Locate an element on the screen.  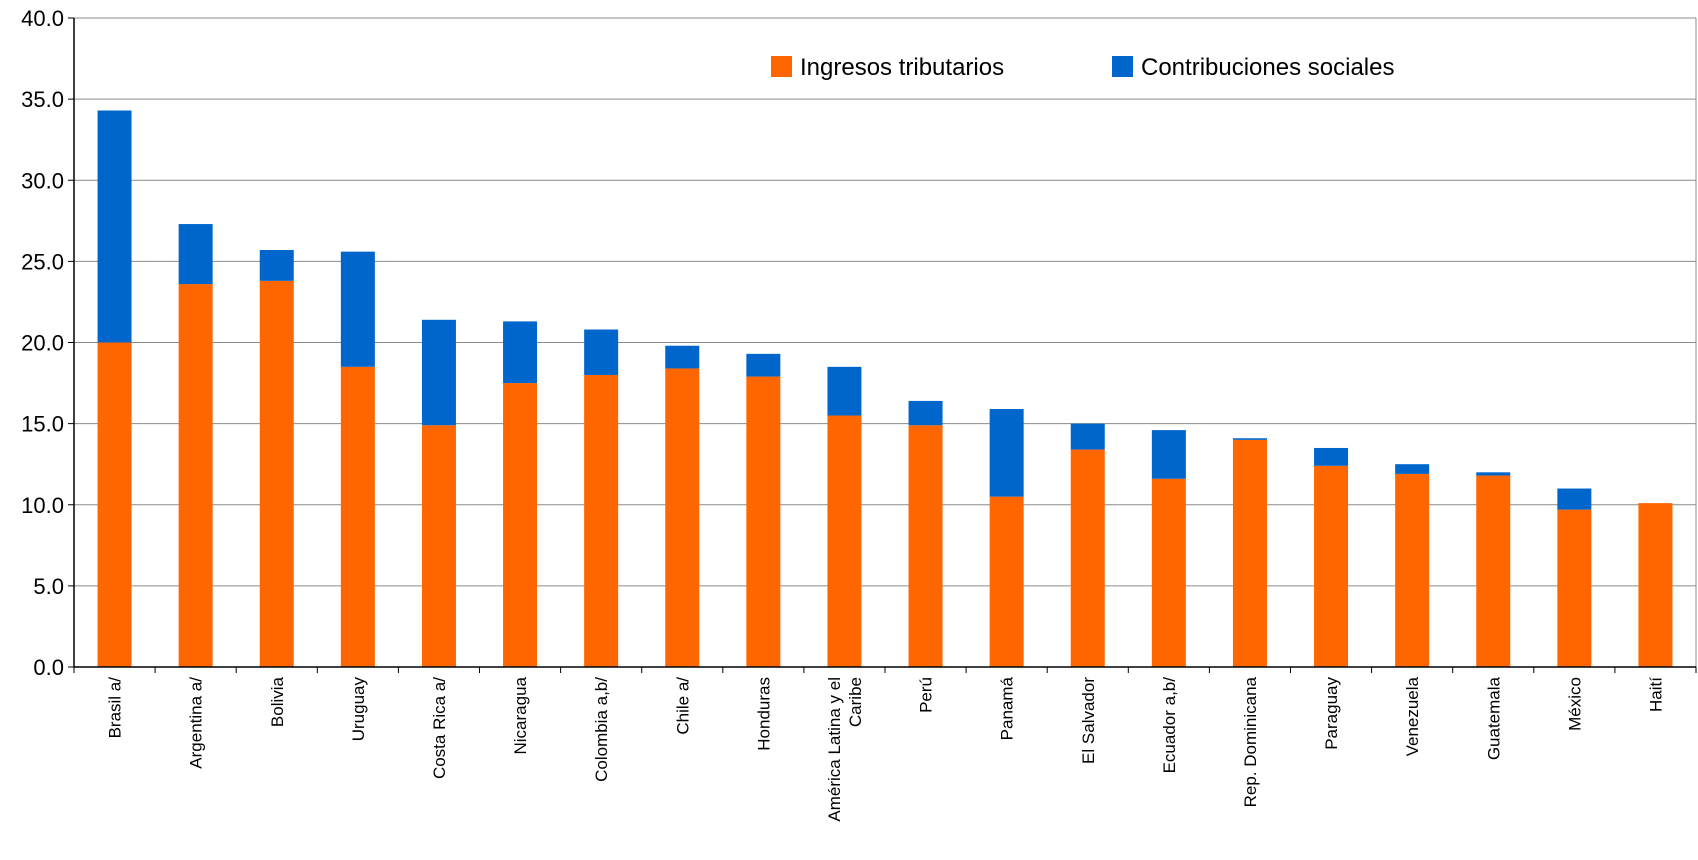
y-tick-label: 15.0 is located at coordinates (42, 424).